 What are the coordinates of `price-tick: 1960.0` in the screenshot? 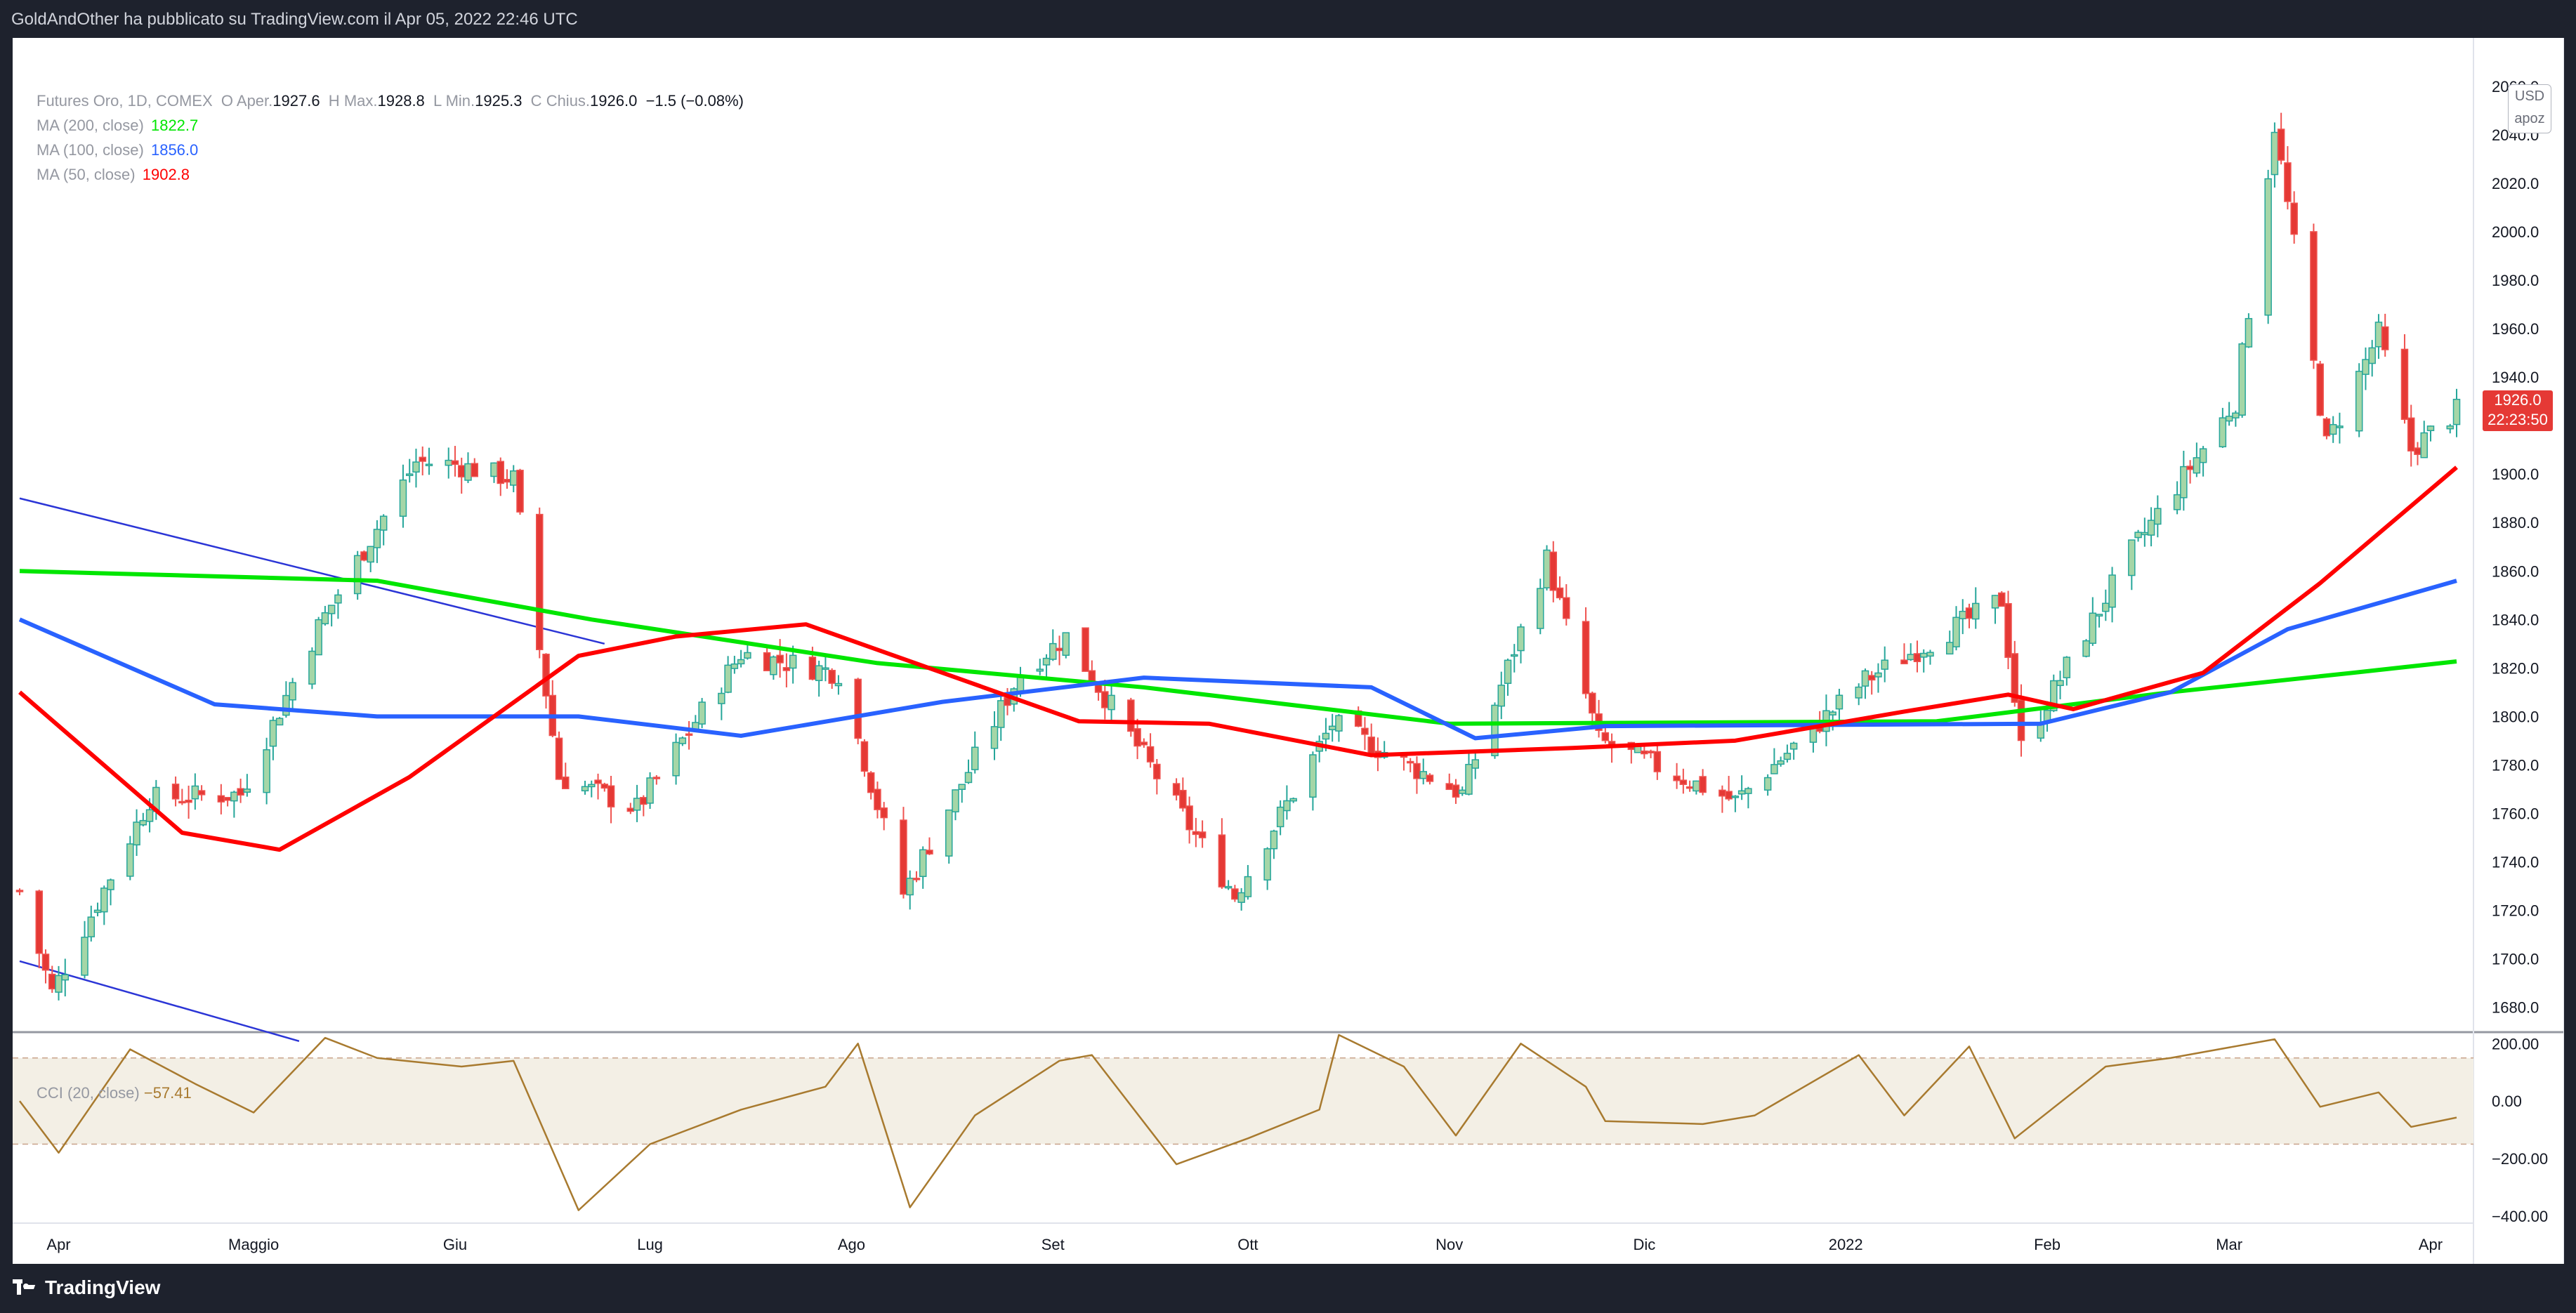 It's located at (2515, 329).